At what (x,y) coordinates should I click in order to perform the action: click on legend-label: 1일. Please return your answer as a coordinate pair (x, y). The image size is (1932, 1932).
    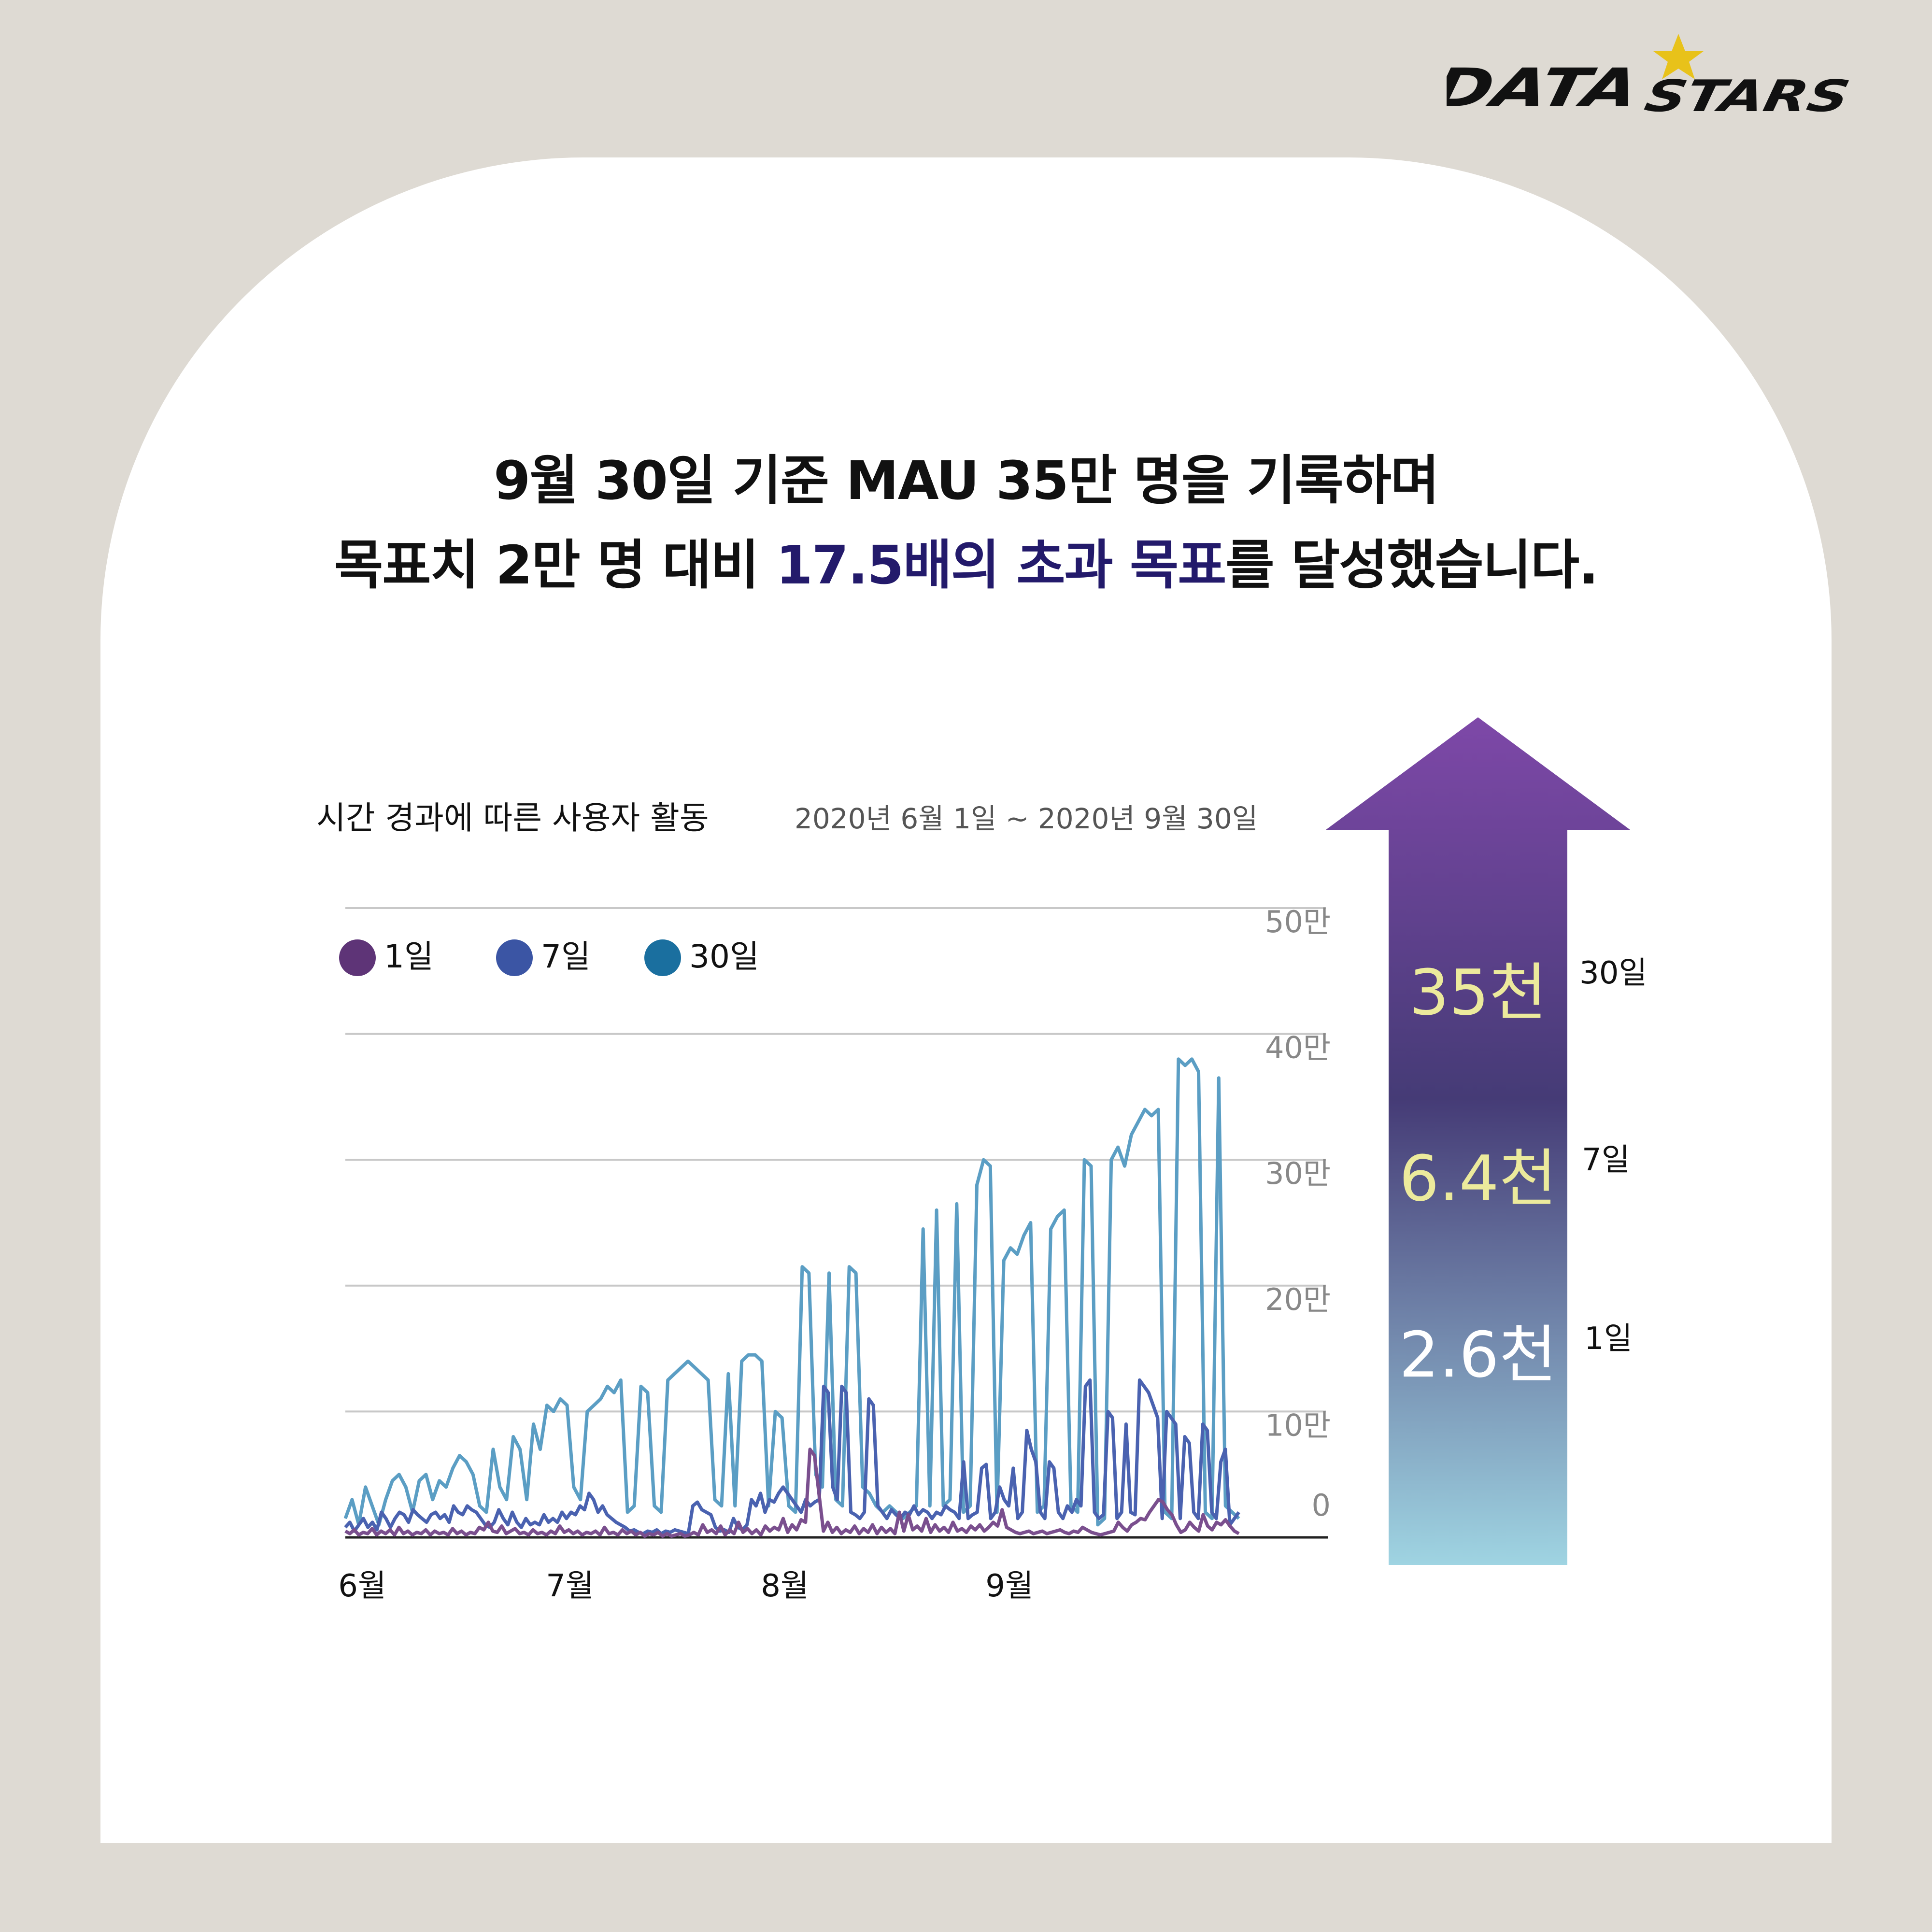
    Looking at the image, I should click on (409, 956).